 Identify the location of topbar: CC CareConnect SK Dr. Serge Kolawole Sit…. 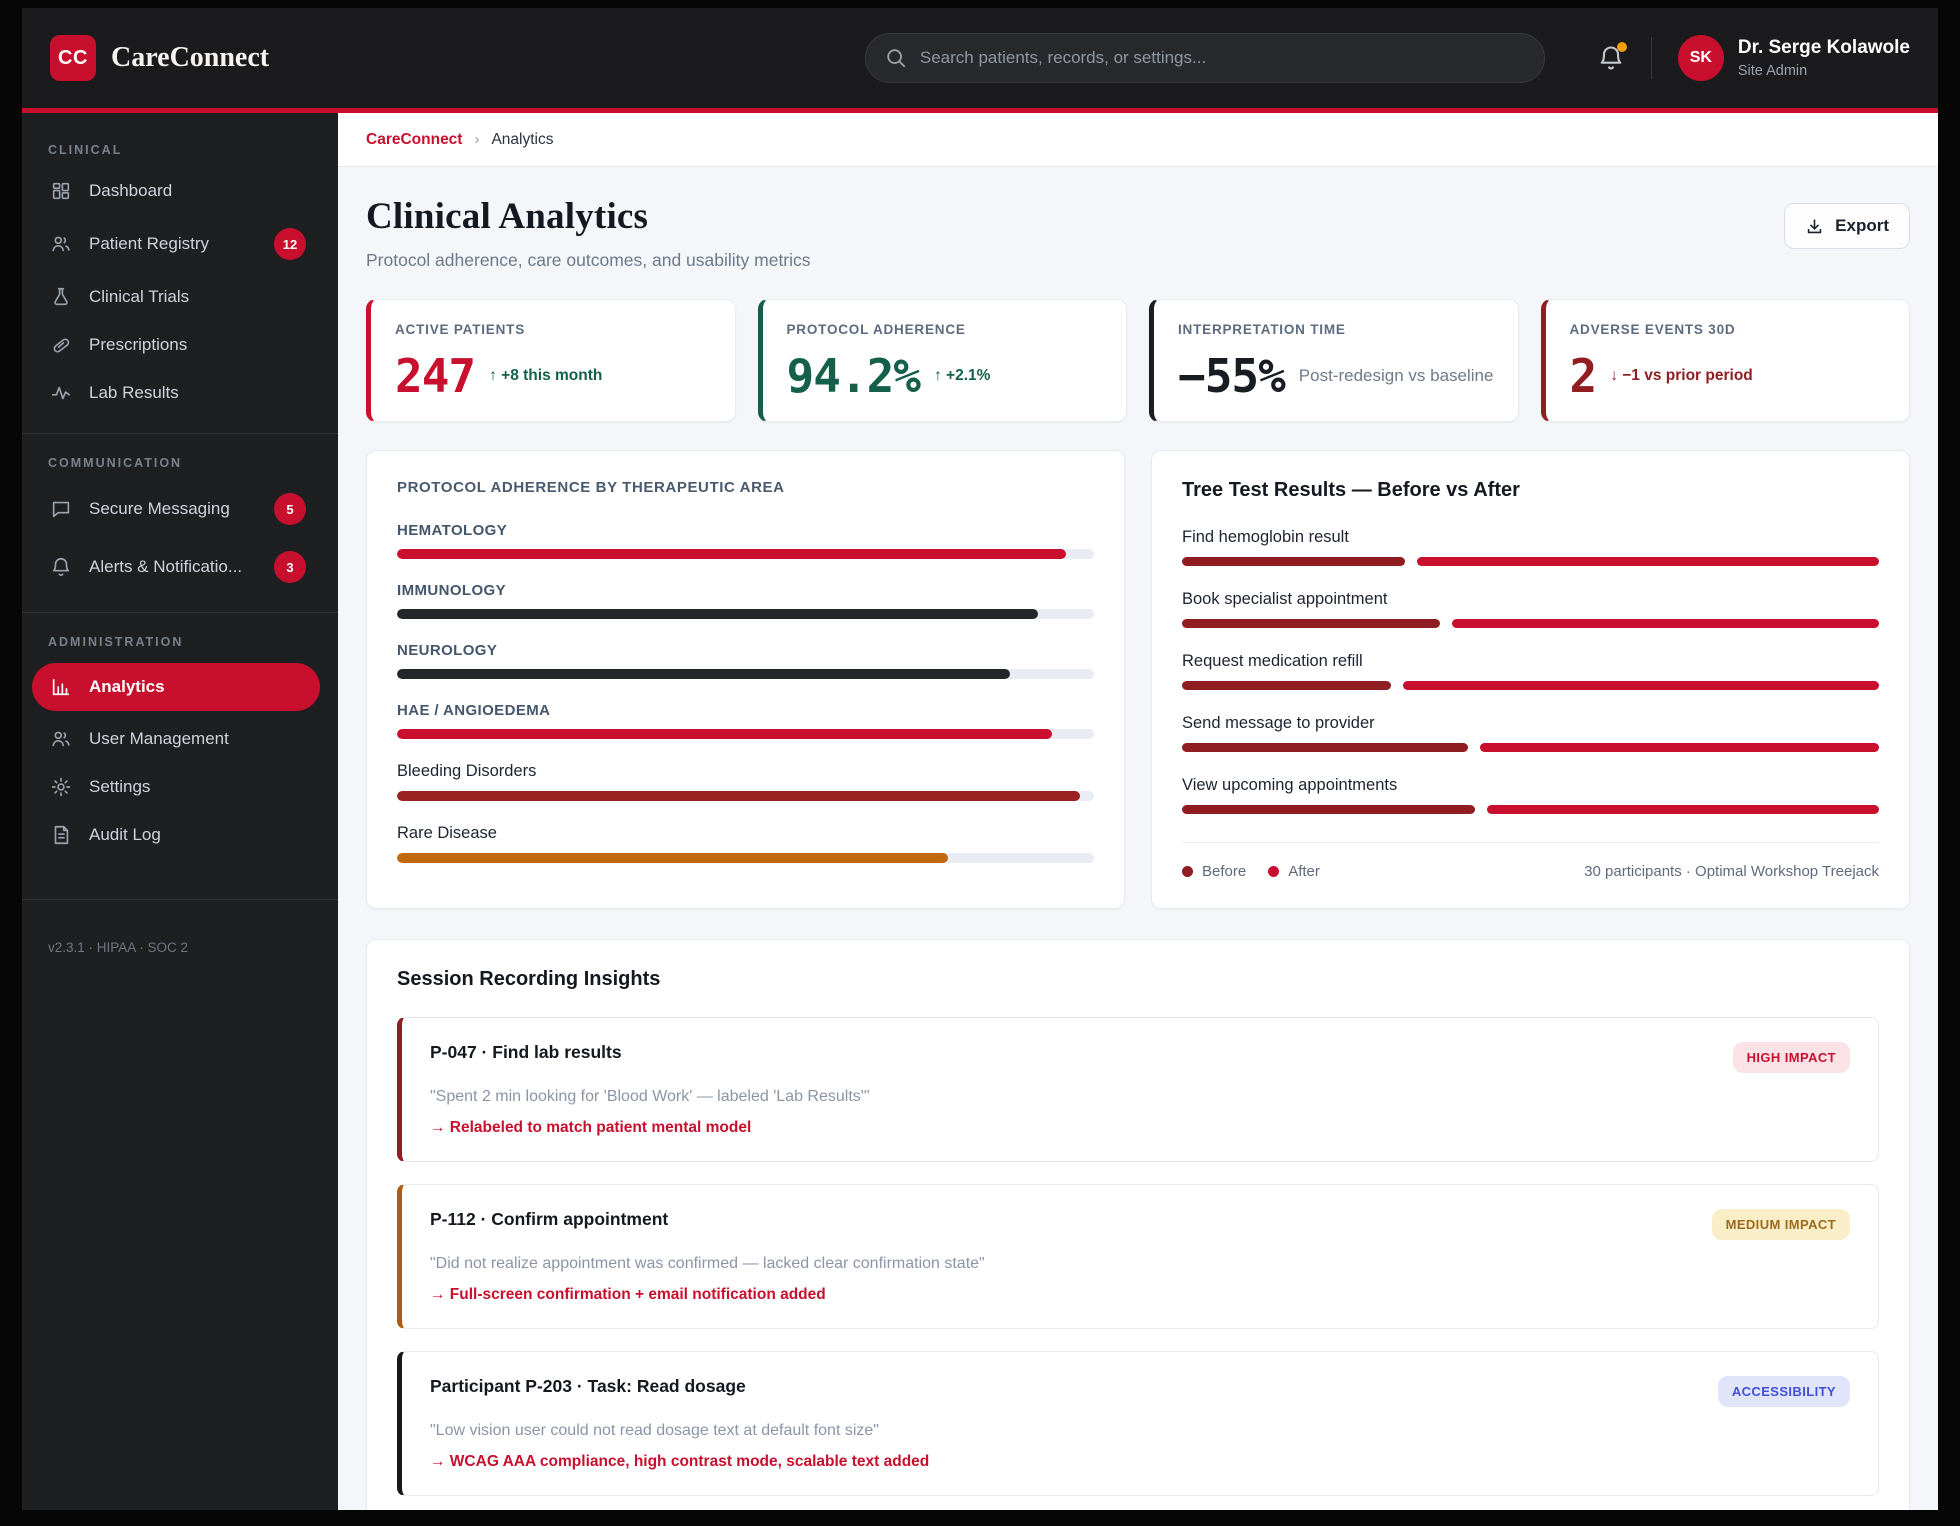
(980, 58).